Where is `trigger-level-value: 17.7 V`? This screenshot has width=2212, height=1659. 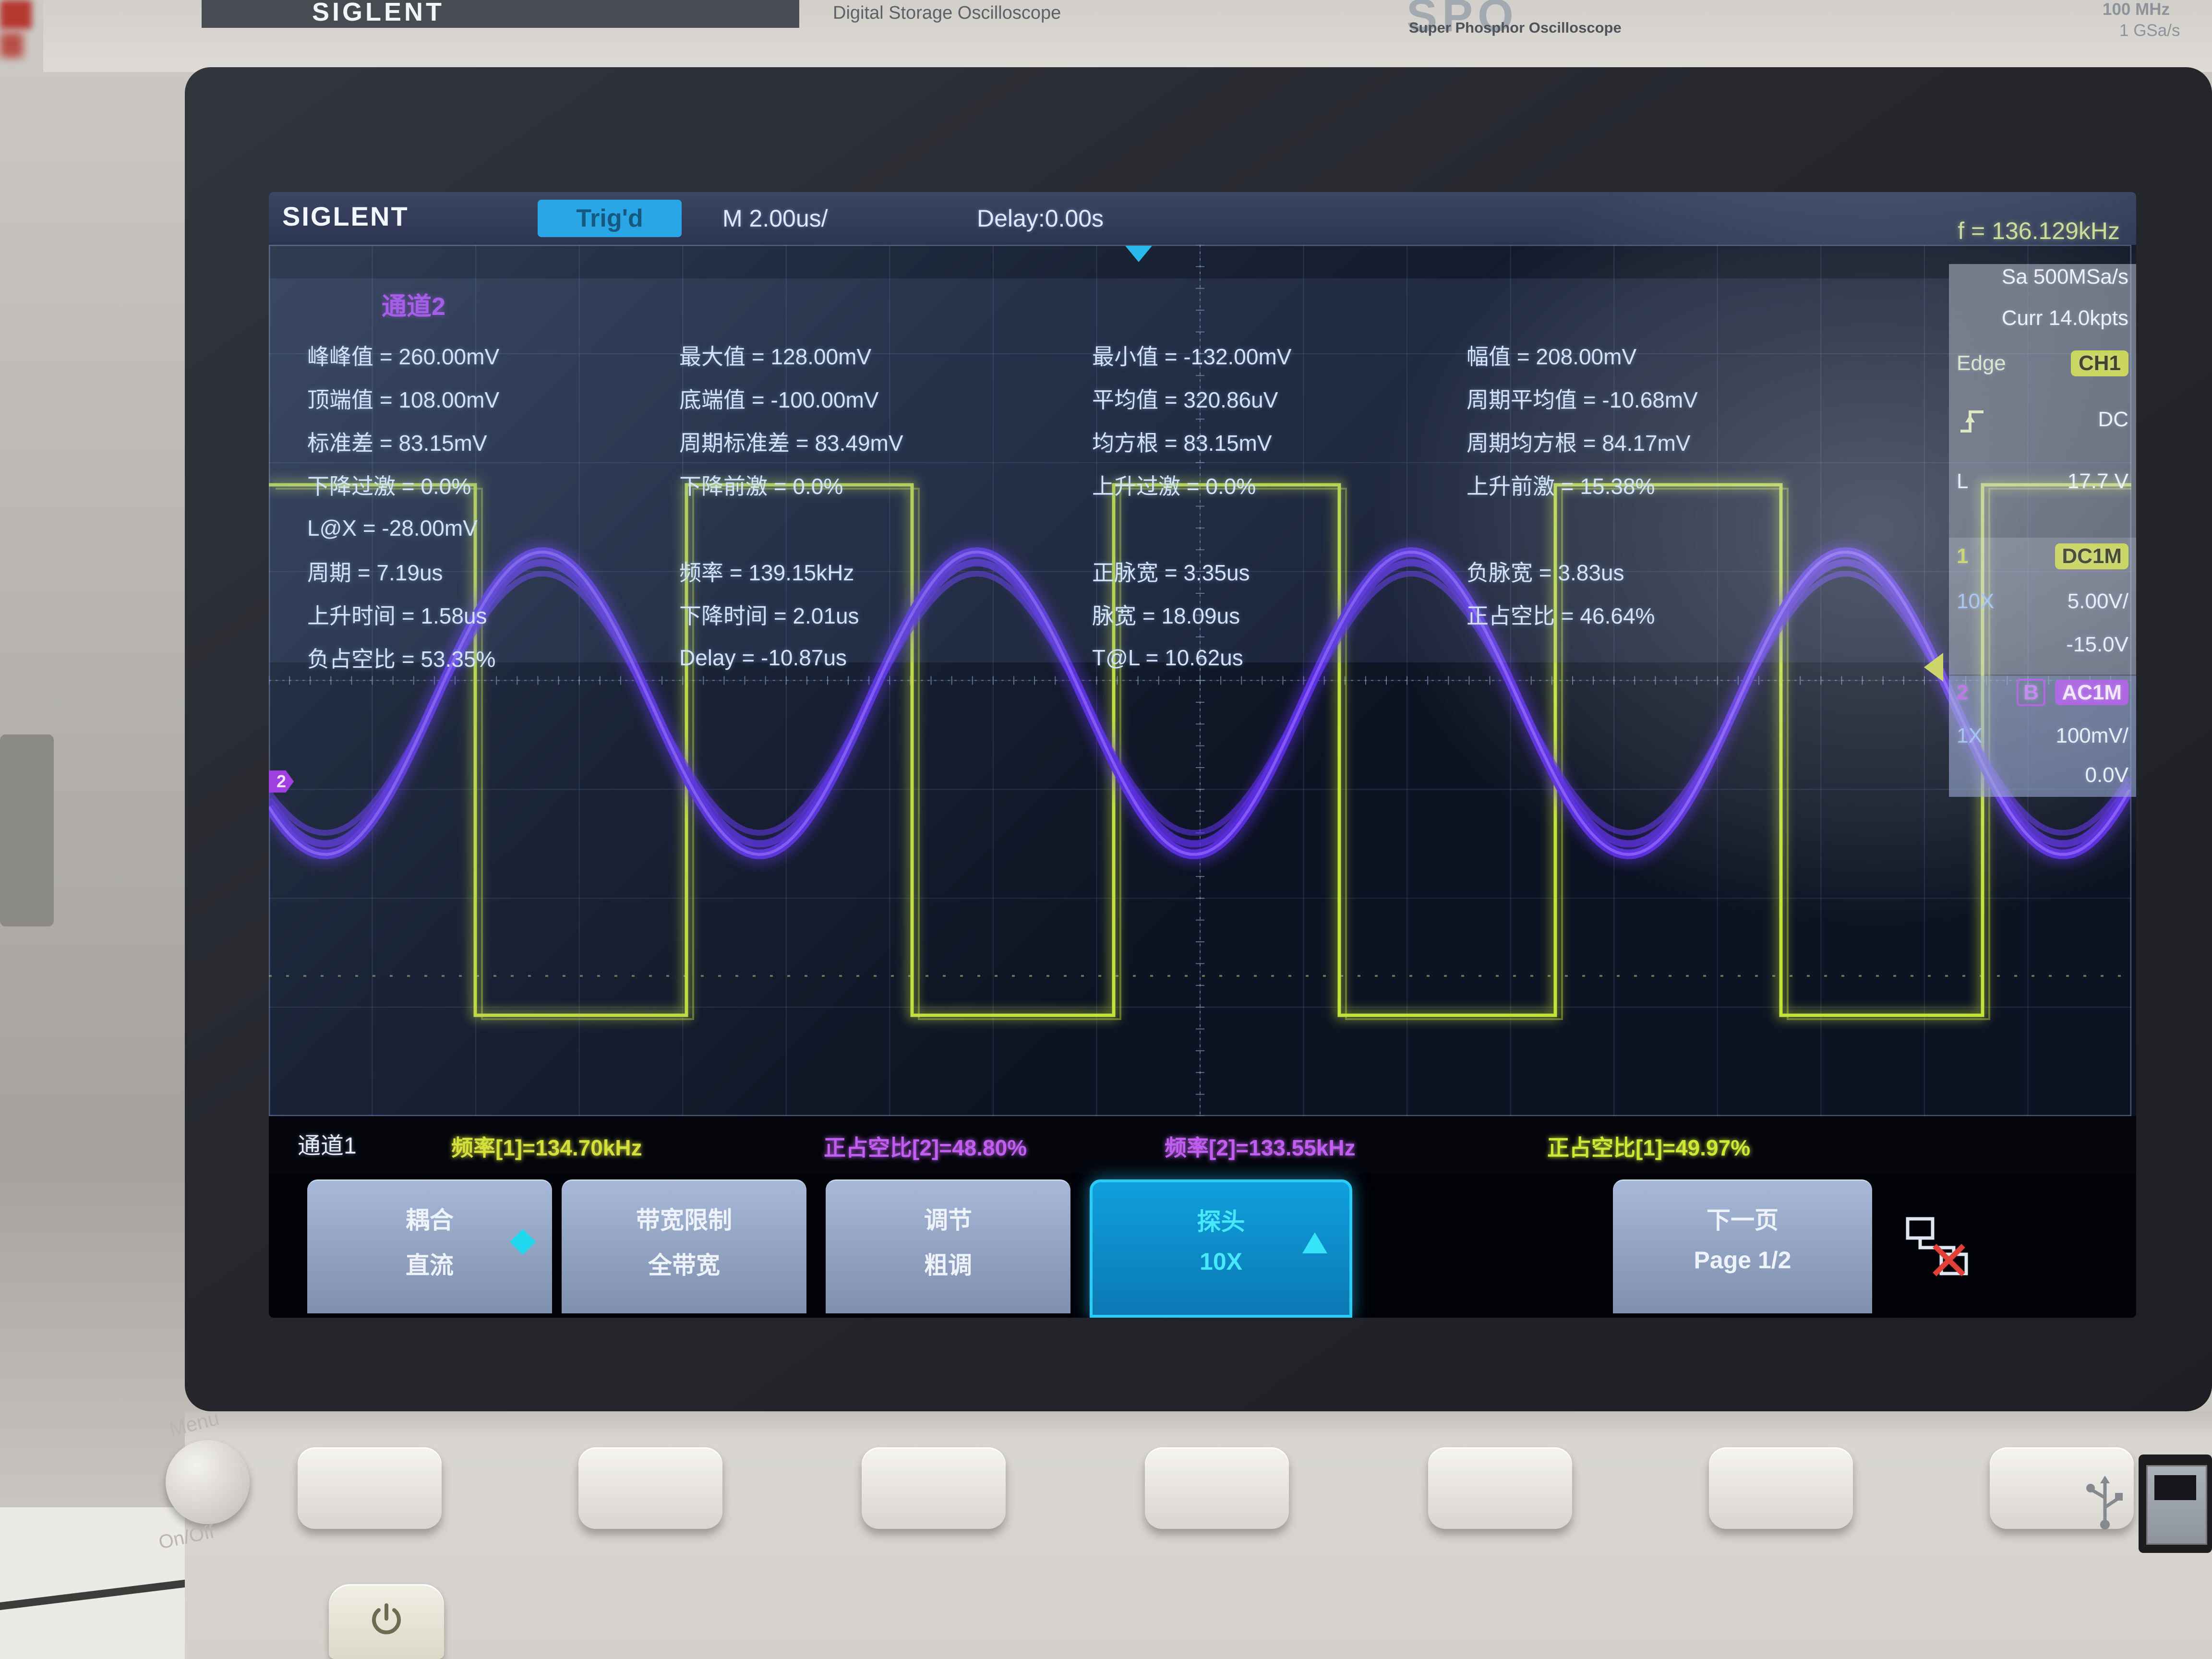 trigger-level-value: 17.7 V is located at coordinates (2097, 481).